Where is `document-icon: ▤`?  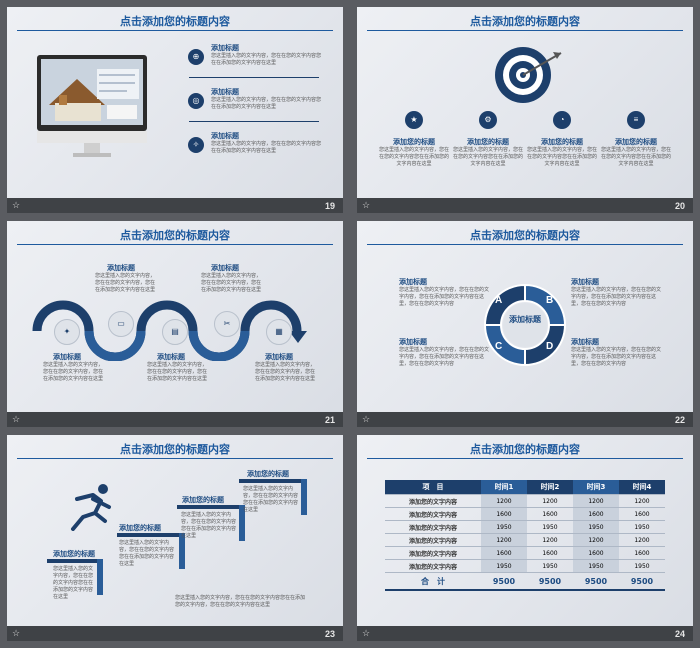 document-icon: ▤ is located at coordinates (175, 332).